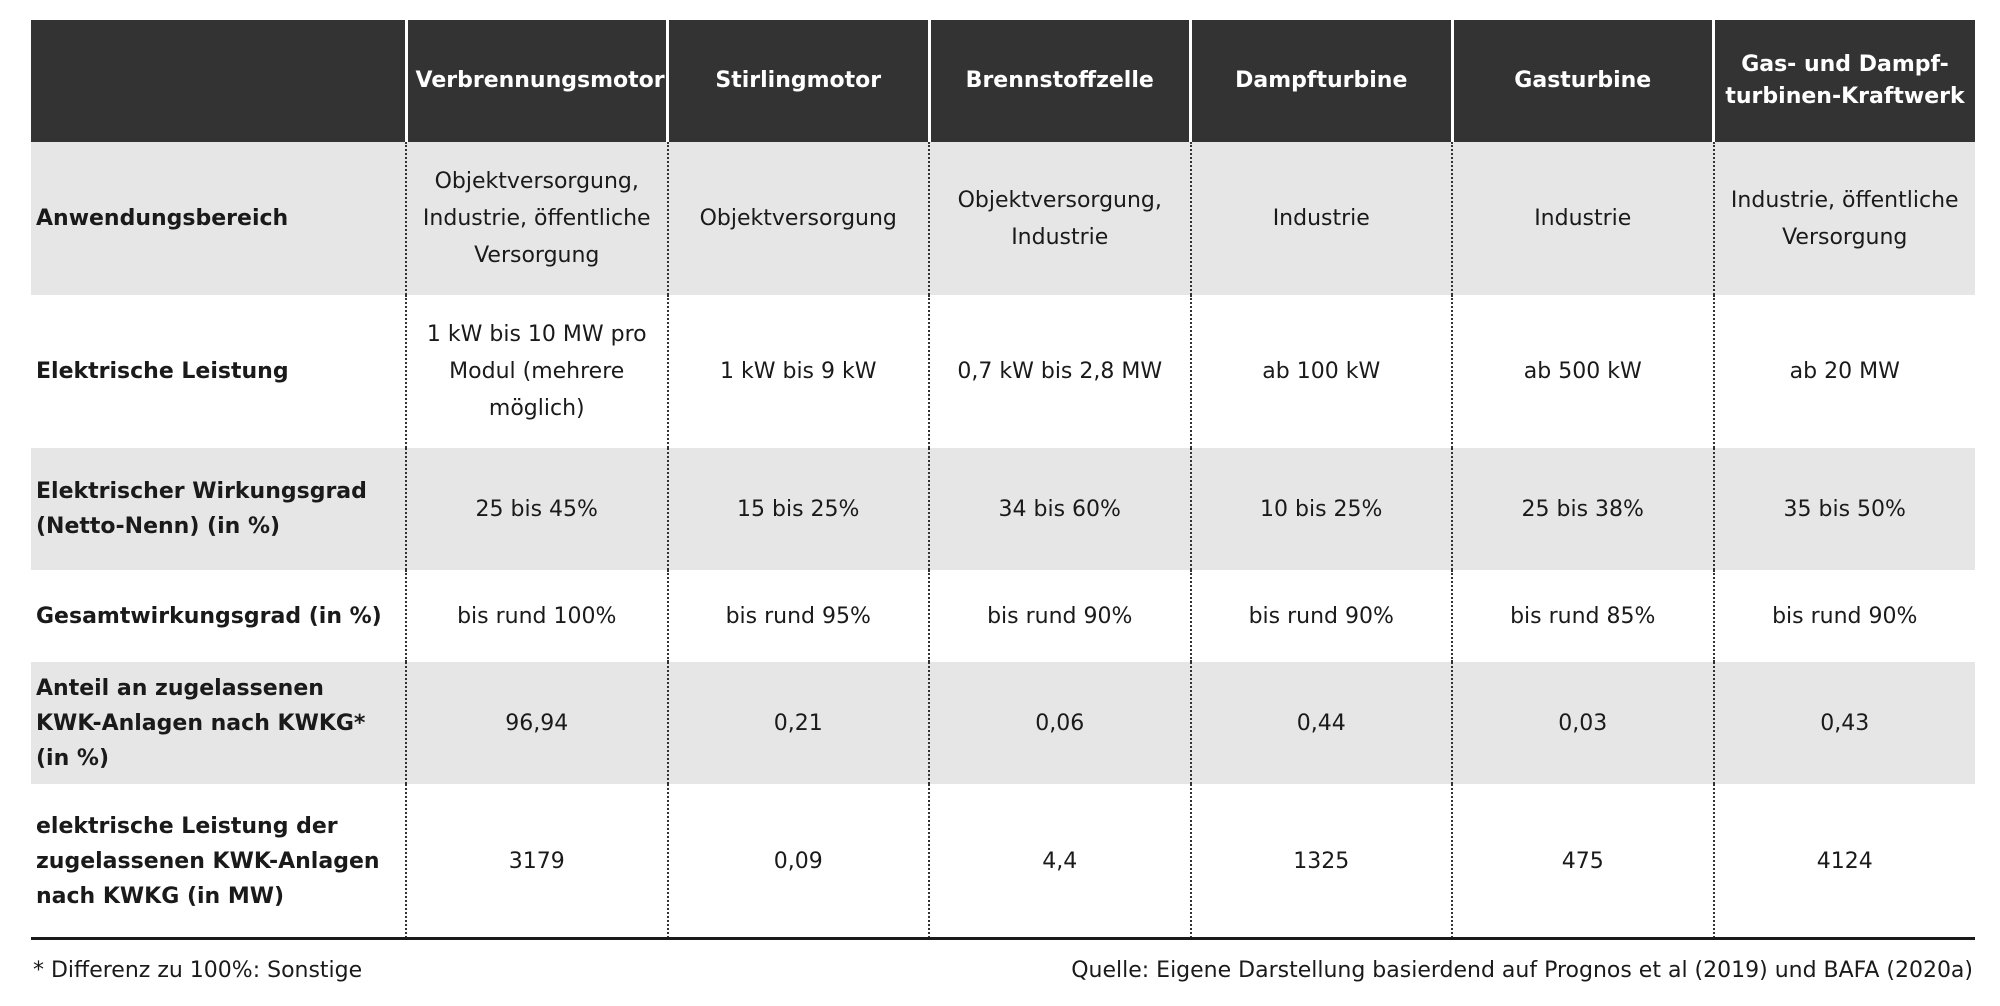  What do you see at coordinates (797, 81) in the screenshot?
I see `header-stirlingmotor: Stirlingmotor` at bounding box center [797, 81].